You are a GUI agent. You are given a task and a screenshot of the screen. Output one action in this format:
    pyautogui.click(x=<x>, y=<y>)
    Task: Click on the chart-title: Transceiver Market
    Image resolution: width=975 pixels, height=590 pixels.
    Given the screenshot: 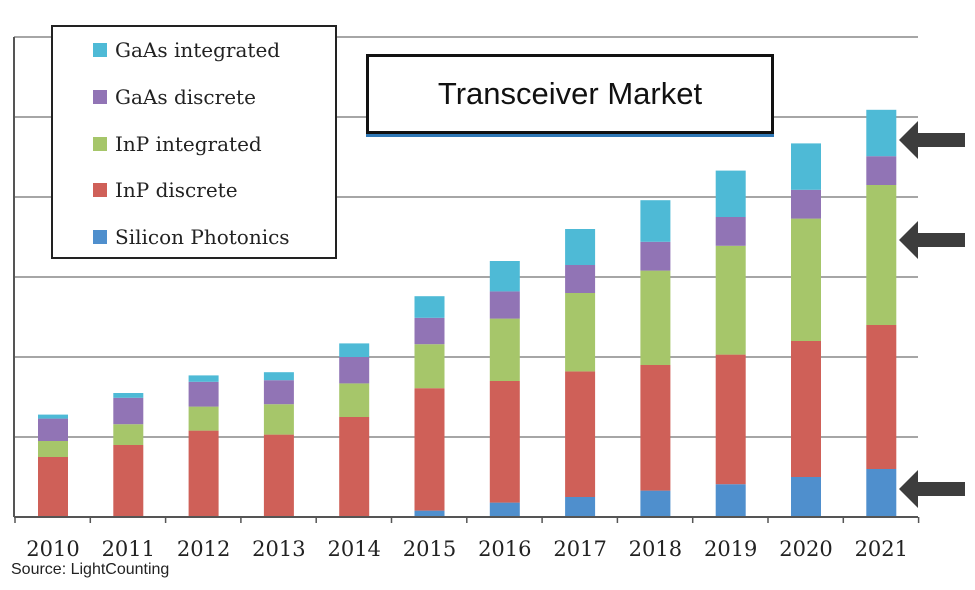 What is the action you would take?
    pyautogui.click(x=570, y=93)
    